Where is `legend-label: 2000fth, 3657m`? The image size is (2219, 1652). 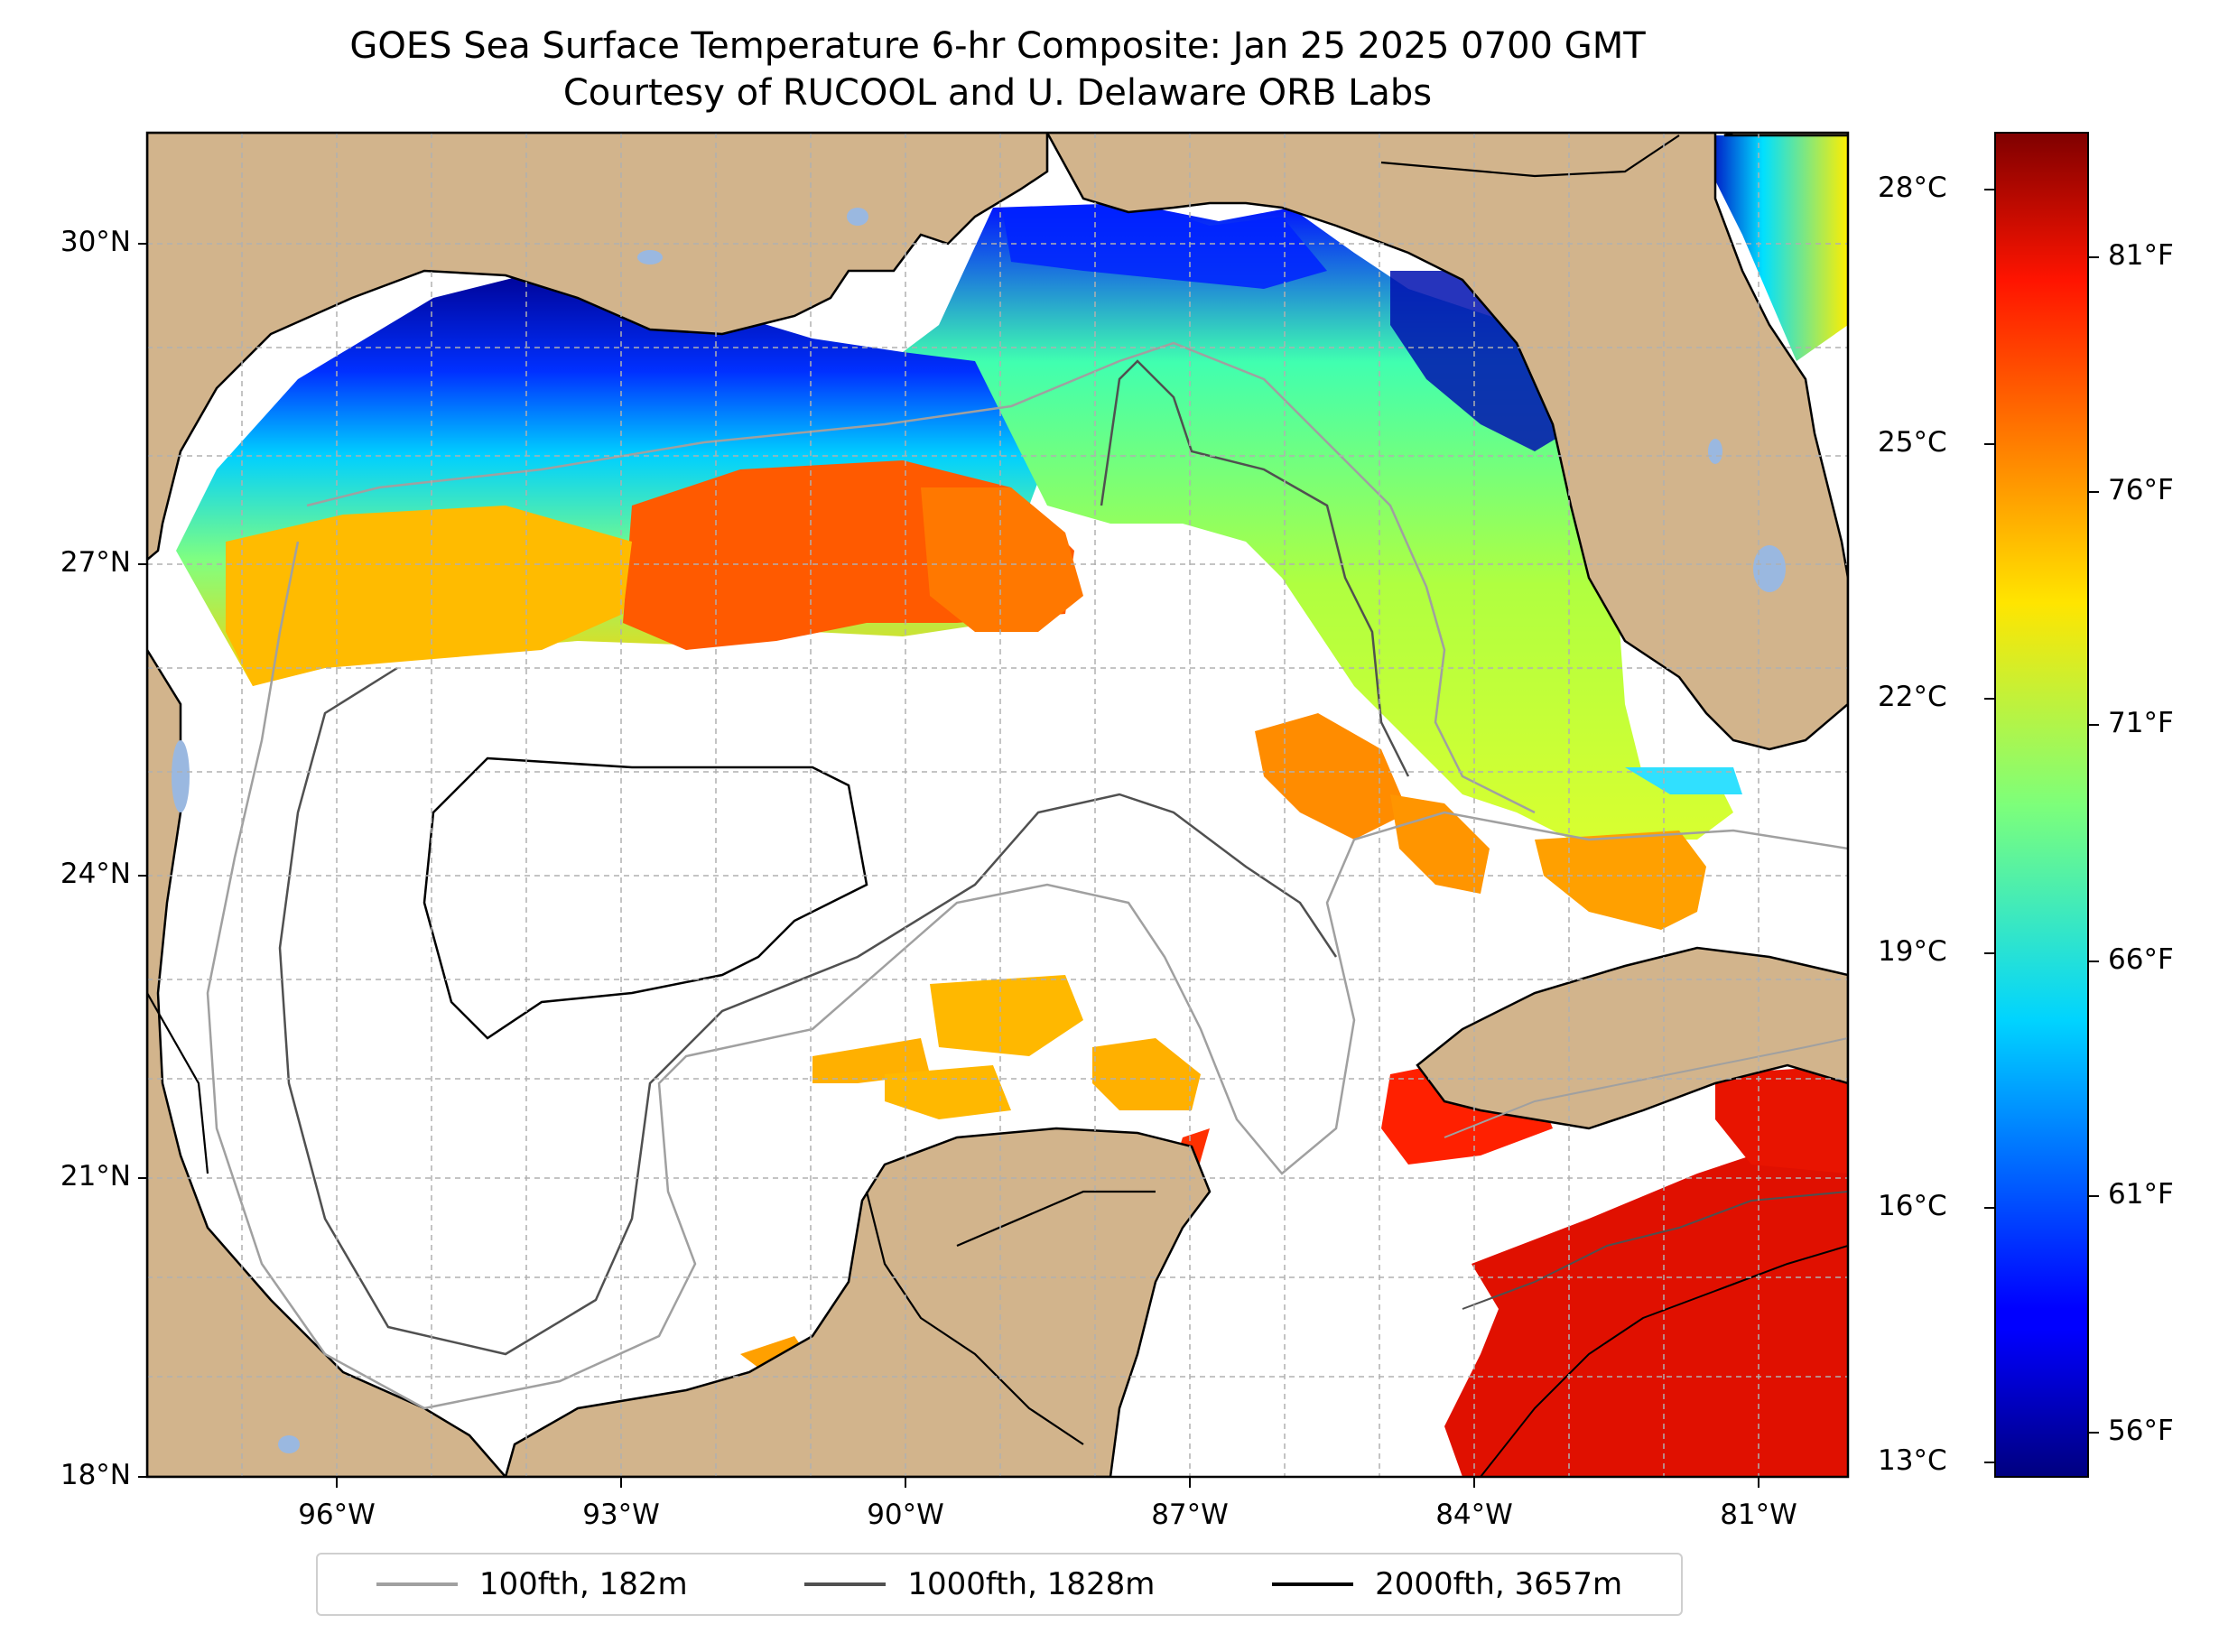
legend-label: 2000fth, 3657m is located at coordinates (1499, 1584).